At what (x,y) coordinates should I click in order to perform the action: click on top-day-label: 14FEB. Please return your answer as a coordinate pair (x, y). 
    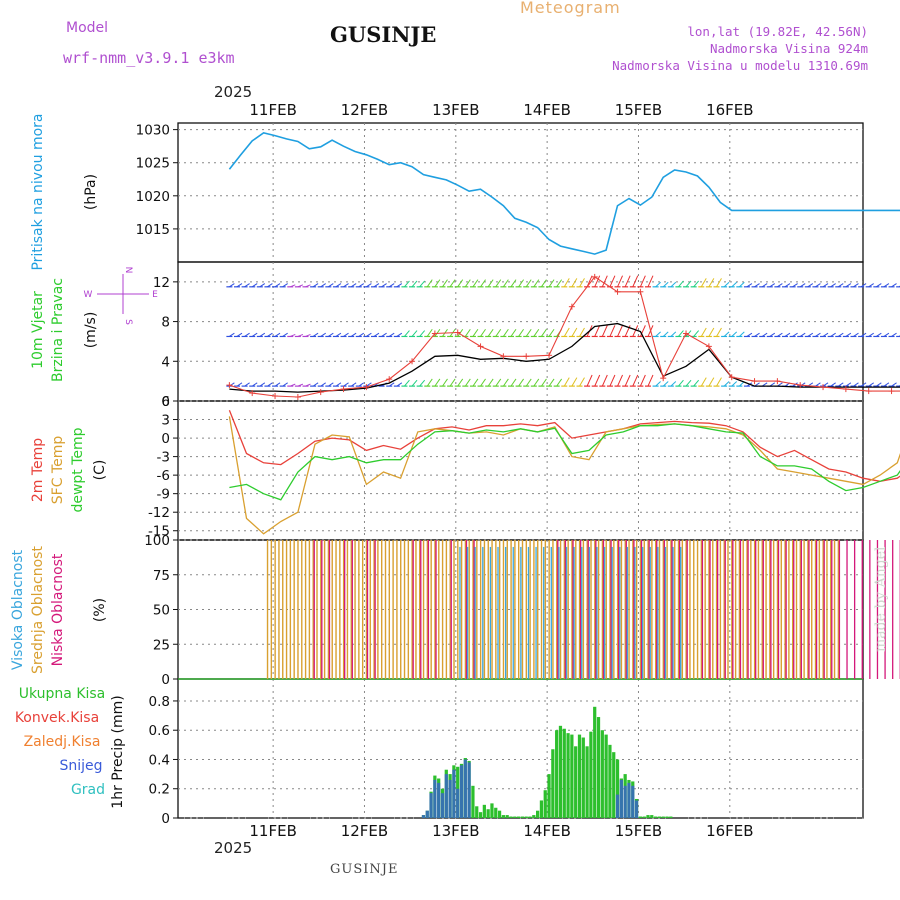
    Looking at the image, I should click on (546, 110).